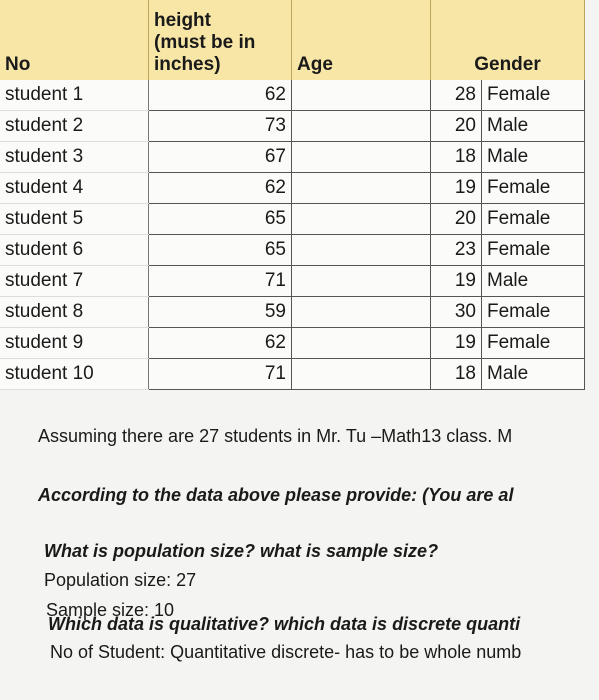  I want to click on table-row: student 3 67 18 Male, so click(292, 157).